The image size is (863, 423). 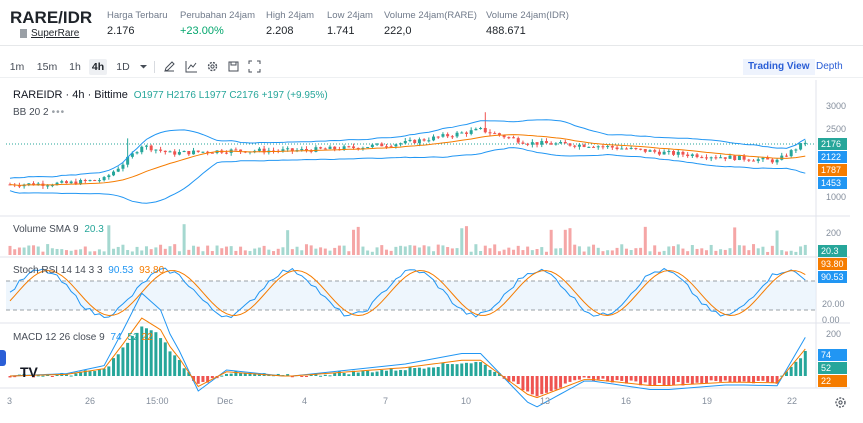 I want to click on stoch-tag-d: 93.80, so click(x=832, y=264).